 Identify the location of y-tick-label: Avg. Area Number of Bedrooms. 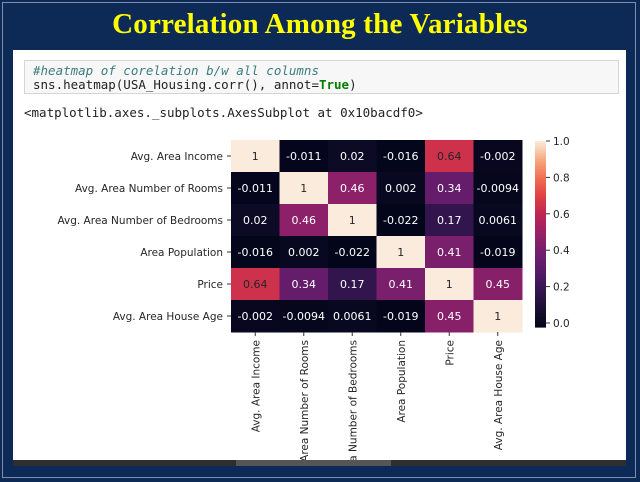
(140, 221).